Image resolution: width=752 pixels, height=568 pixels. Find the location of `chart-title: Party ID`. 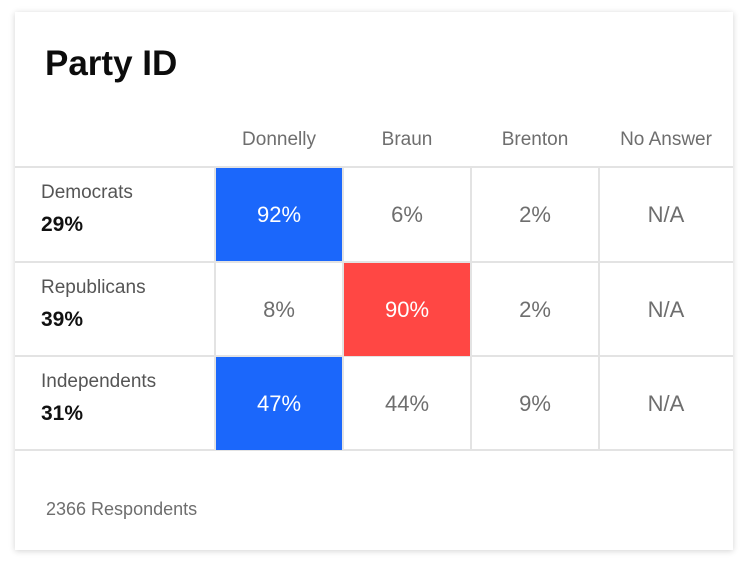

chart-title: Party ID is located at coordinates (111, 63).